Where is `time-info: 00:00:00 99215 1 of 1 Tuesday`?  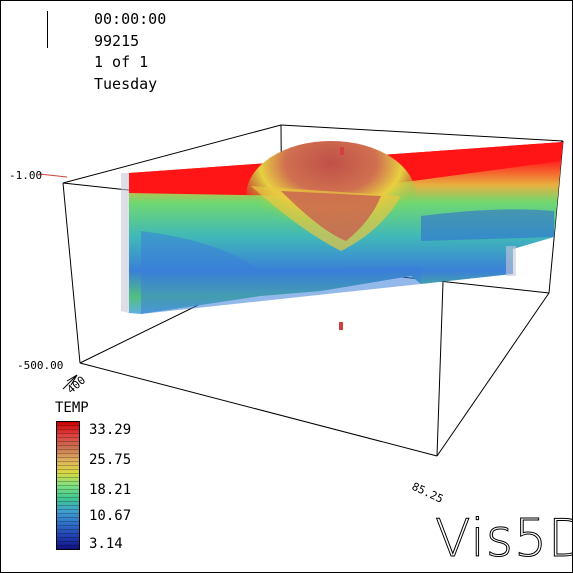
time-info: 00:00:00 99215 1 of 1 Tuesday is located at coordinates (130, 52).